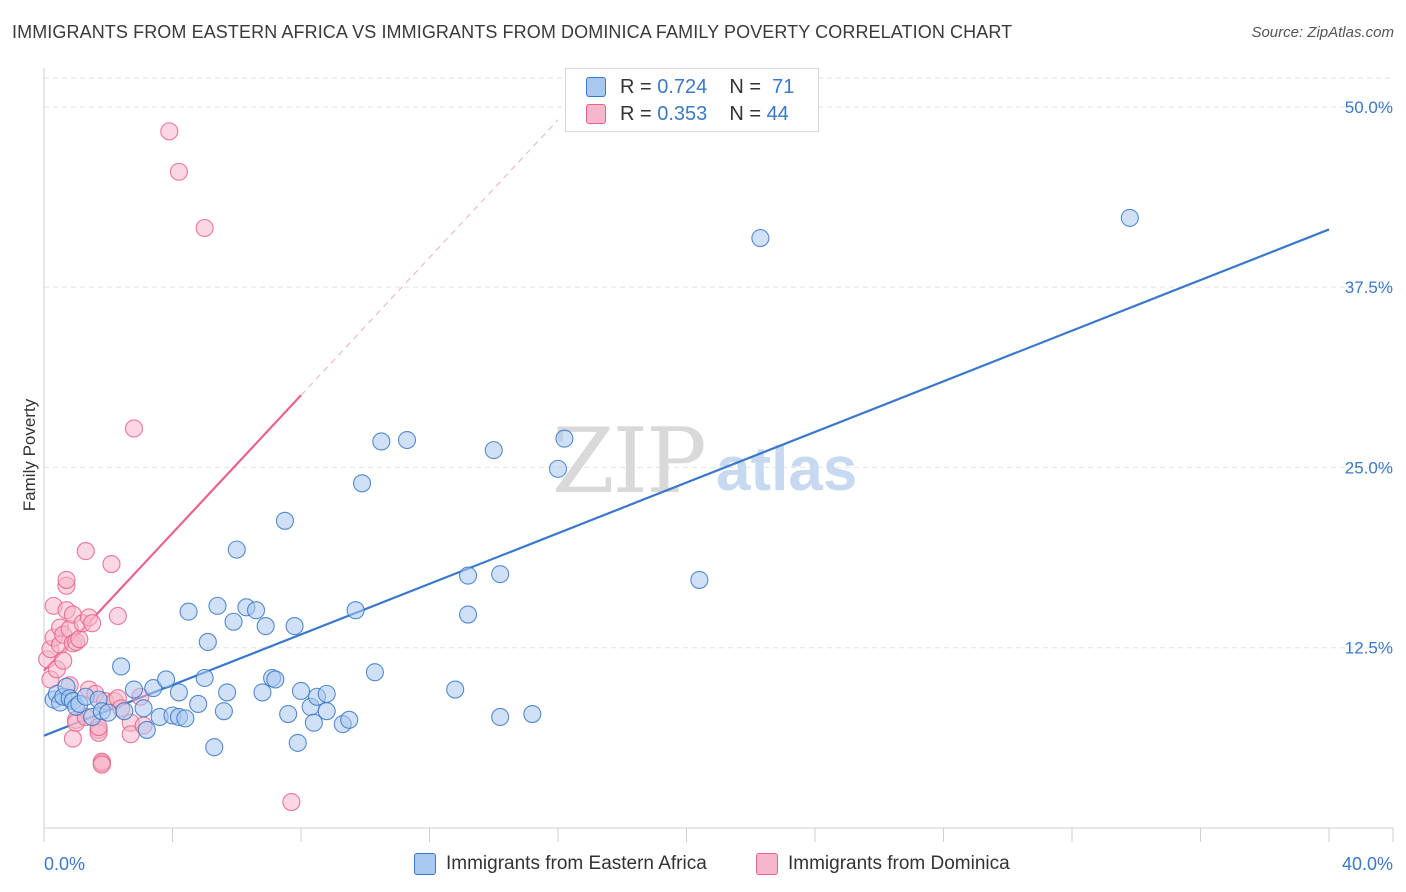  What do you see at coordinates (64, 864) in the screenshot?
I see `x-tick-label: 0.0%` at bounding box center [64, 864].